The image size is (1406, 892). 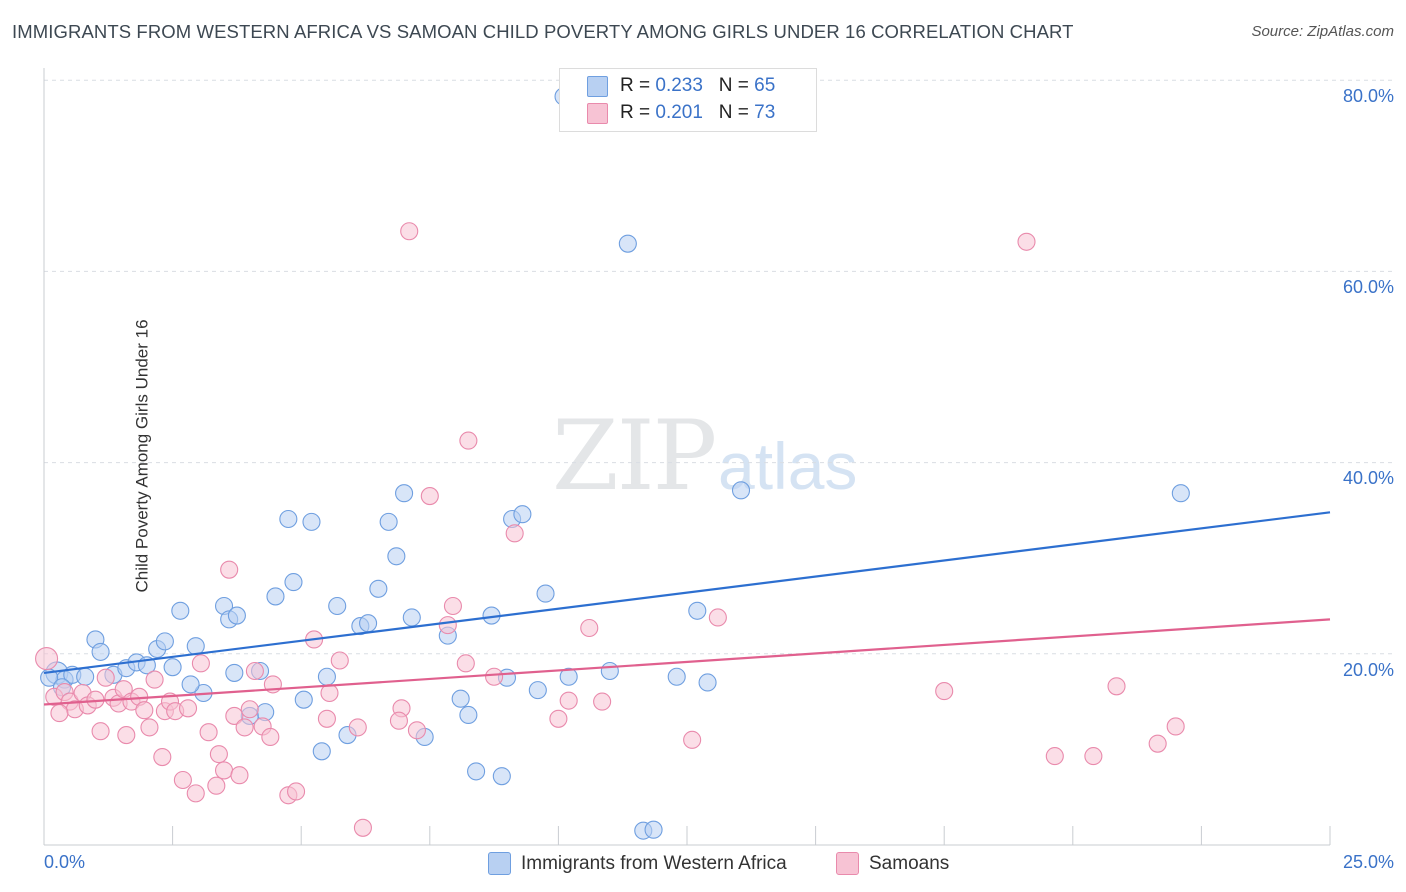 I want to click on samoan-trendline, so click(x=687, y=662).